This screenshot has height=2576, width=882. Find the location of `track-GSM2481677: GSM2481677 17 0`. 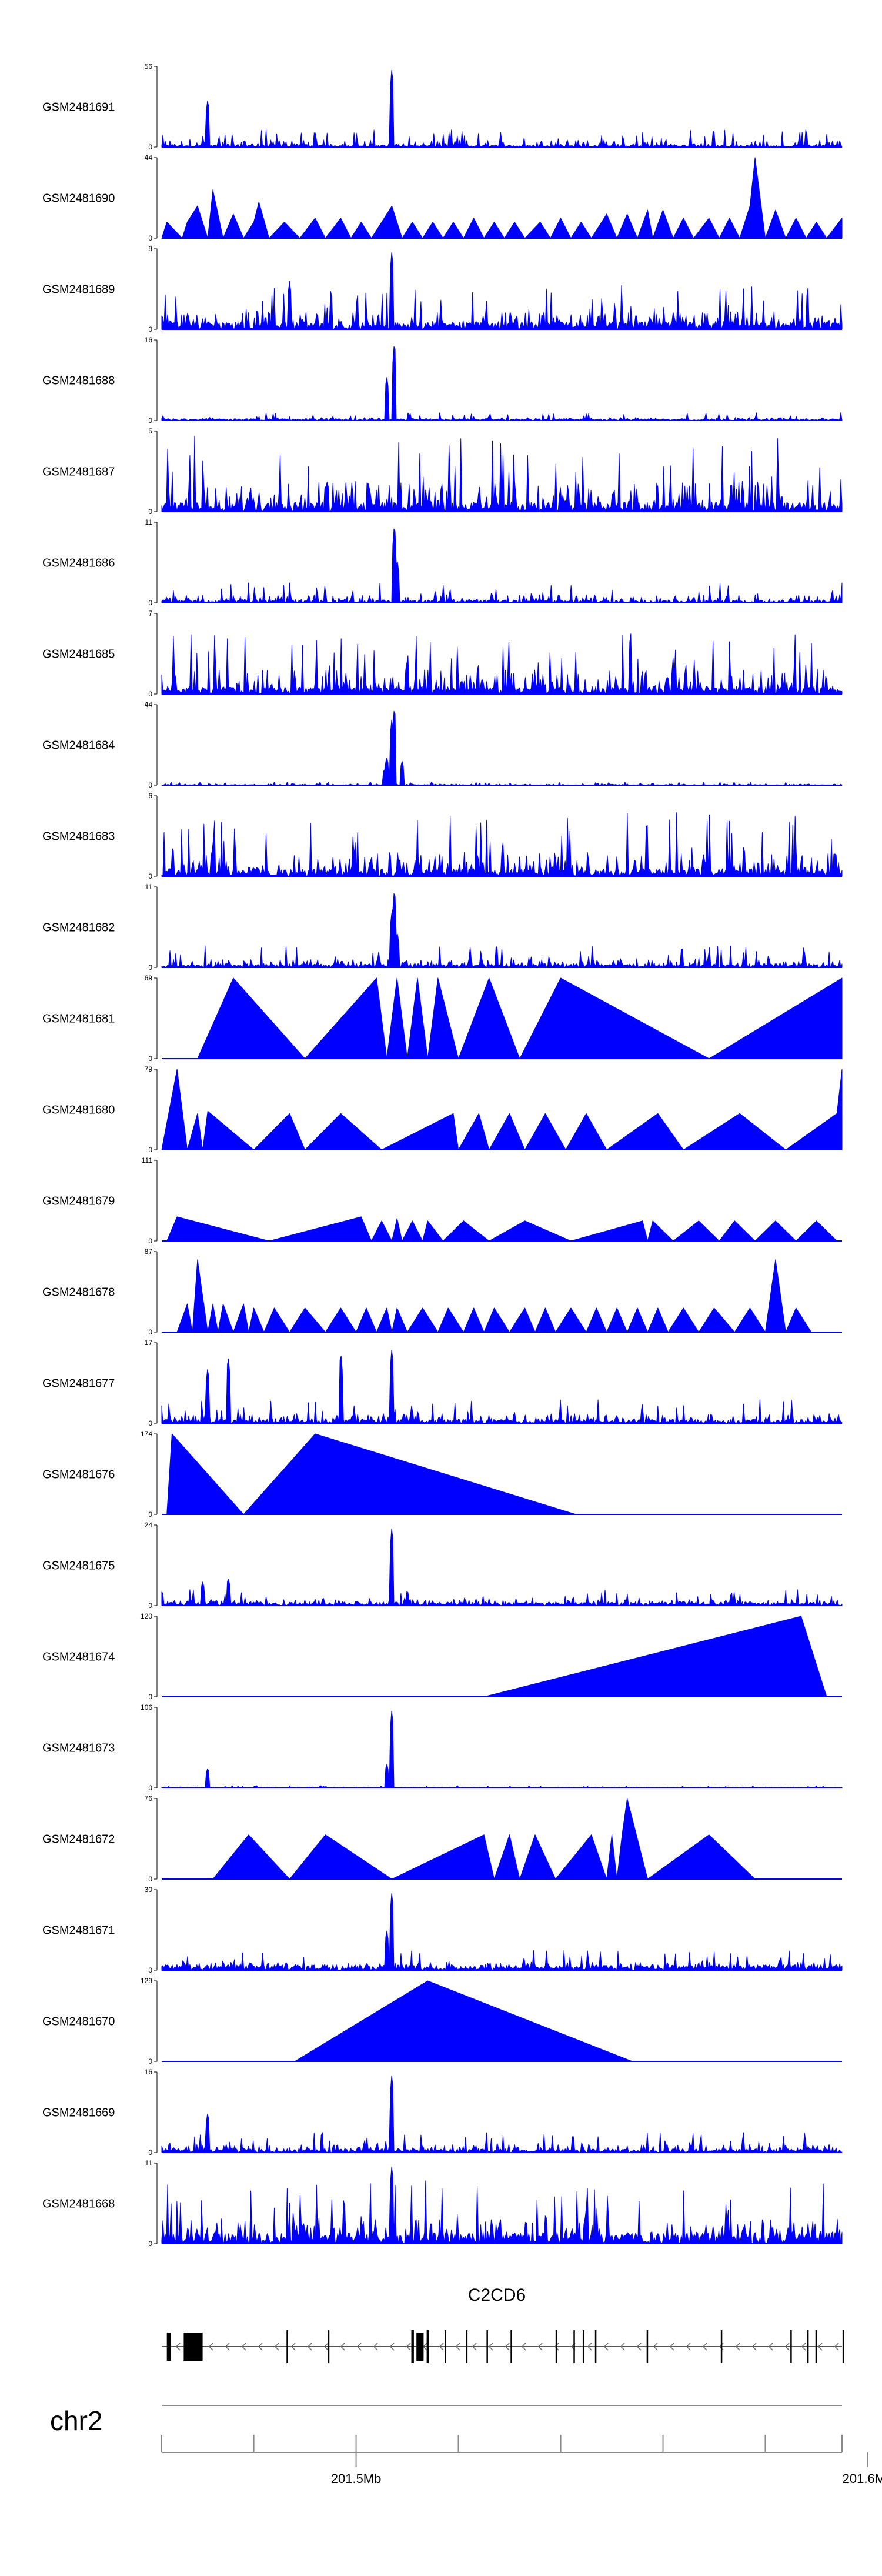

track-GSM2481677: GSM2481677 17 0 is located at coordinates (442, 1383).